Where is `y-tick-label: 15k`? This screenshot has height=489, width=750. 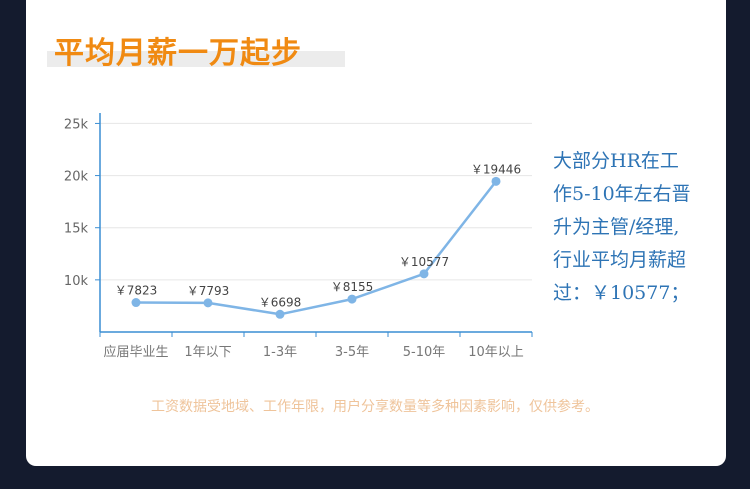
y-tick-label: 15k is located at coordinates (76, 229).